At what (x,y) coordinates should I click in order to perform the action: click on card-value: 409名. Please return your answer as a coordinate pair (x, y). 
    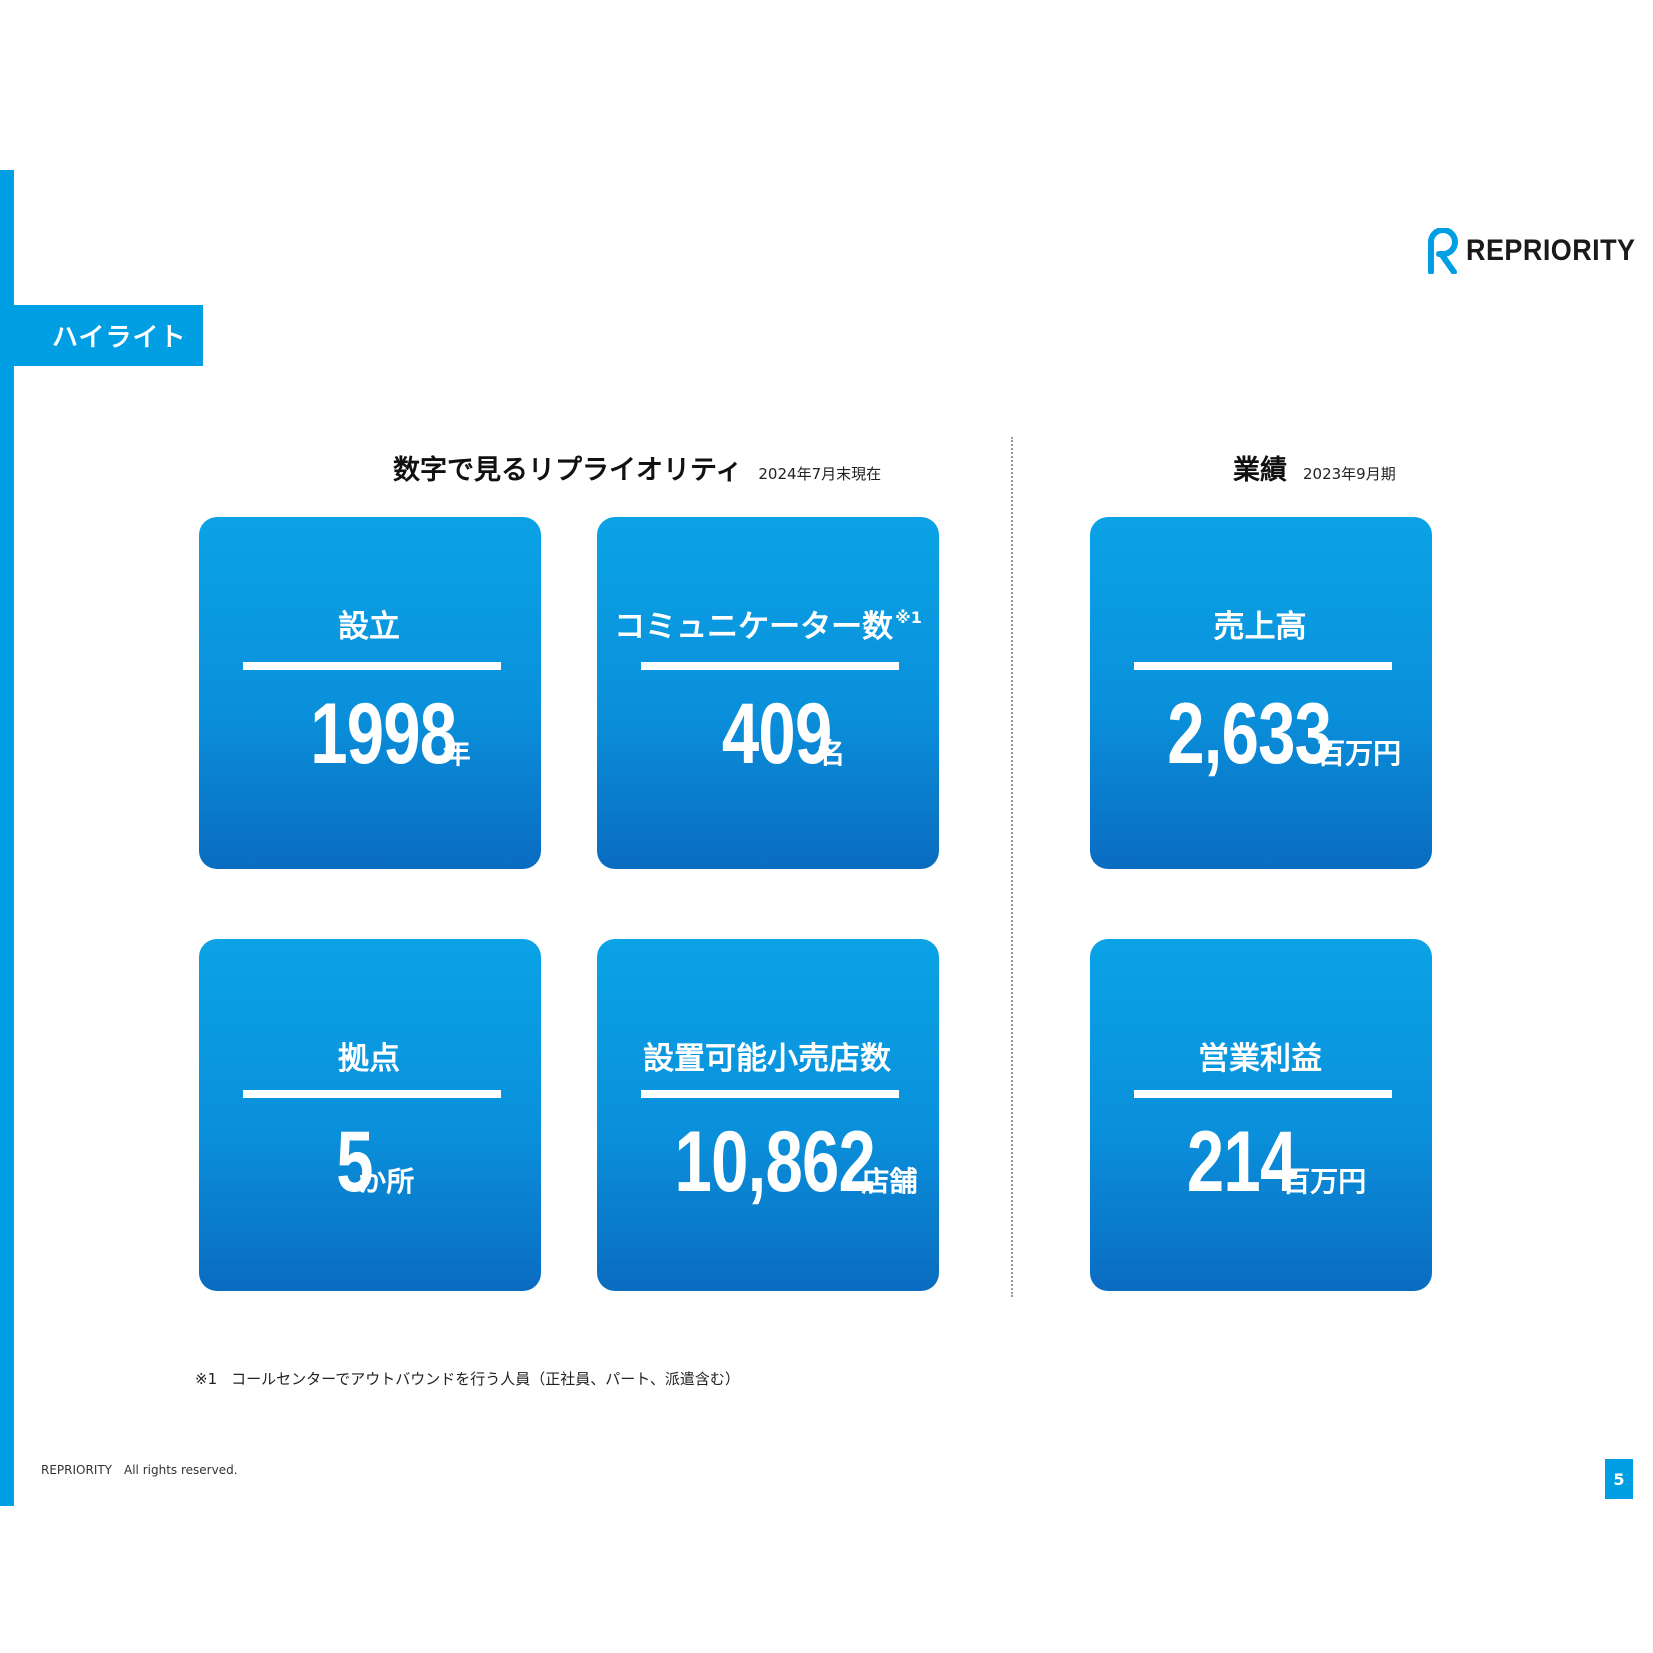
    Looking at the image, I should click on (783, 734).